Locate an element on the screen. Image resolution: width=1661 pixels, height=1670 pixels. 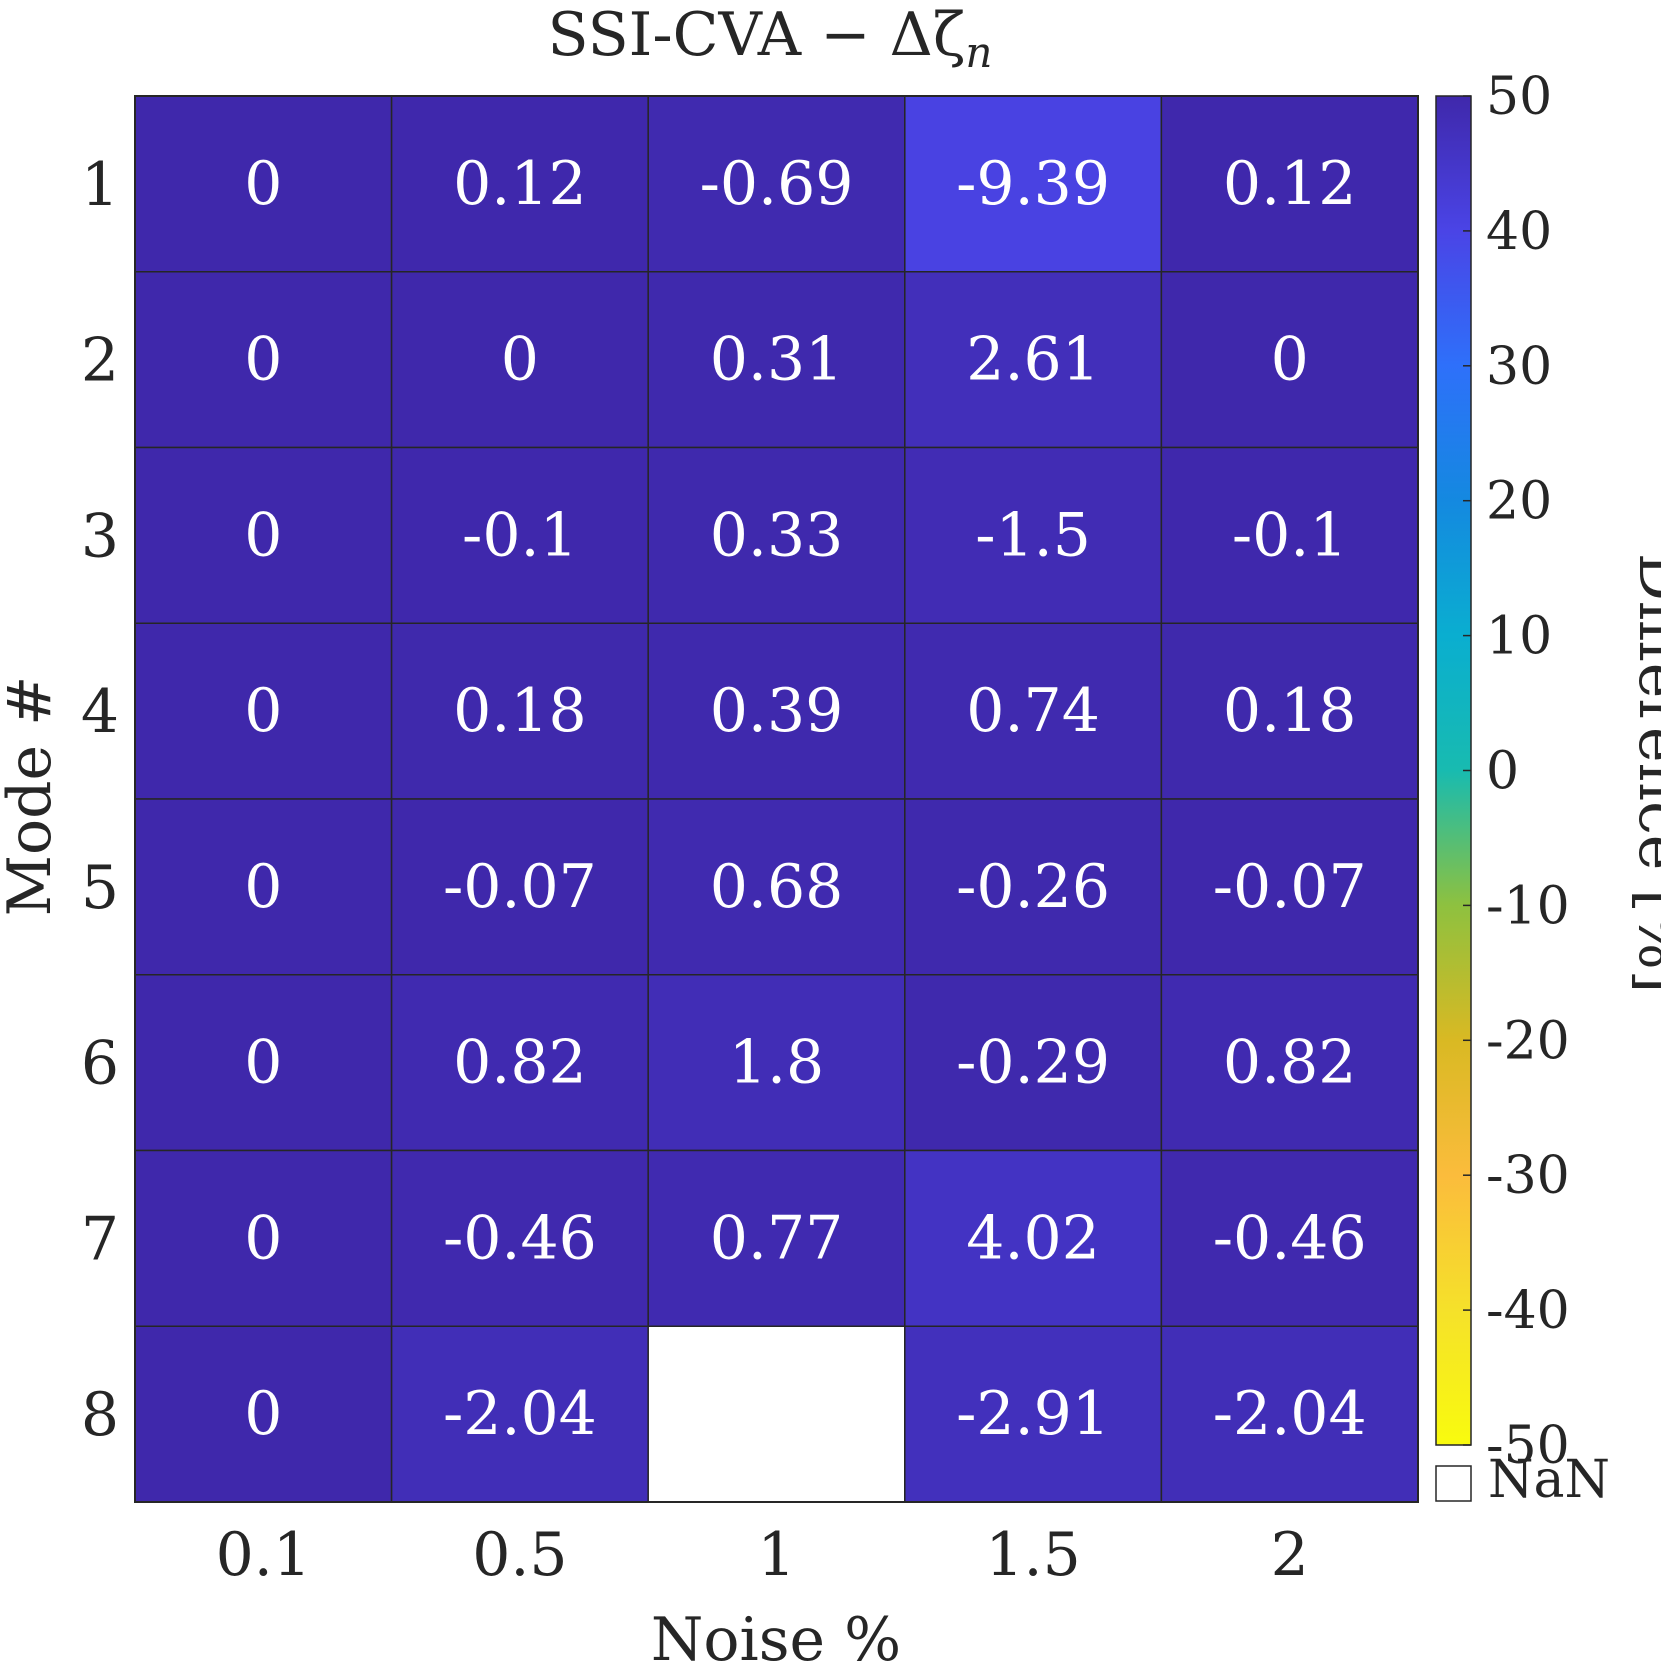
y-tick-label: 8 is located at coordinates (100, 1415).